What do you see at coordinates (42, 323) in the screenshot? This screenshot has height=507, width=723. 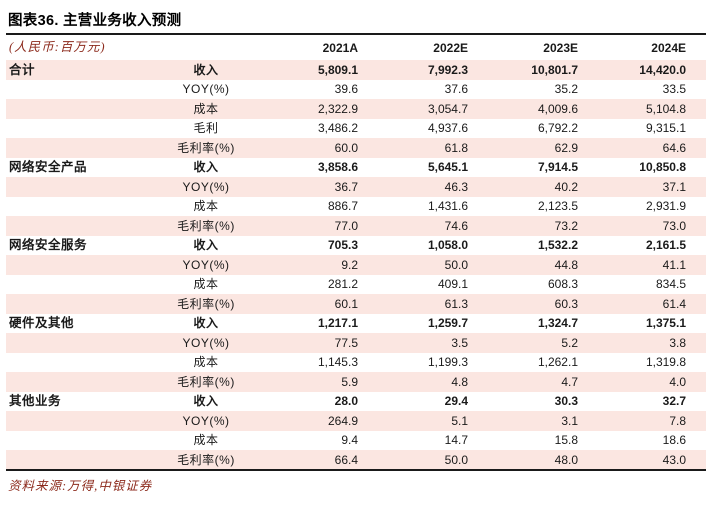 I see `section-label: 硬件及其他` at bounding box center [42, 323].